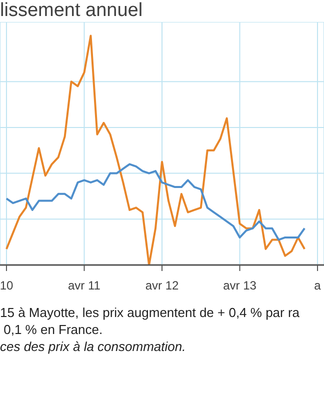 The height and width of the screenshot is (400, 324). Describe the element at coordinates (162, 285) in the screenshot. I see `x-tick-label: avr 12` at that location.